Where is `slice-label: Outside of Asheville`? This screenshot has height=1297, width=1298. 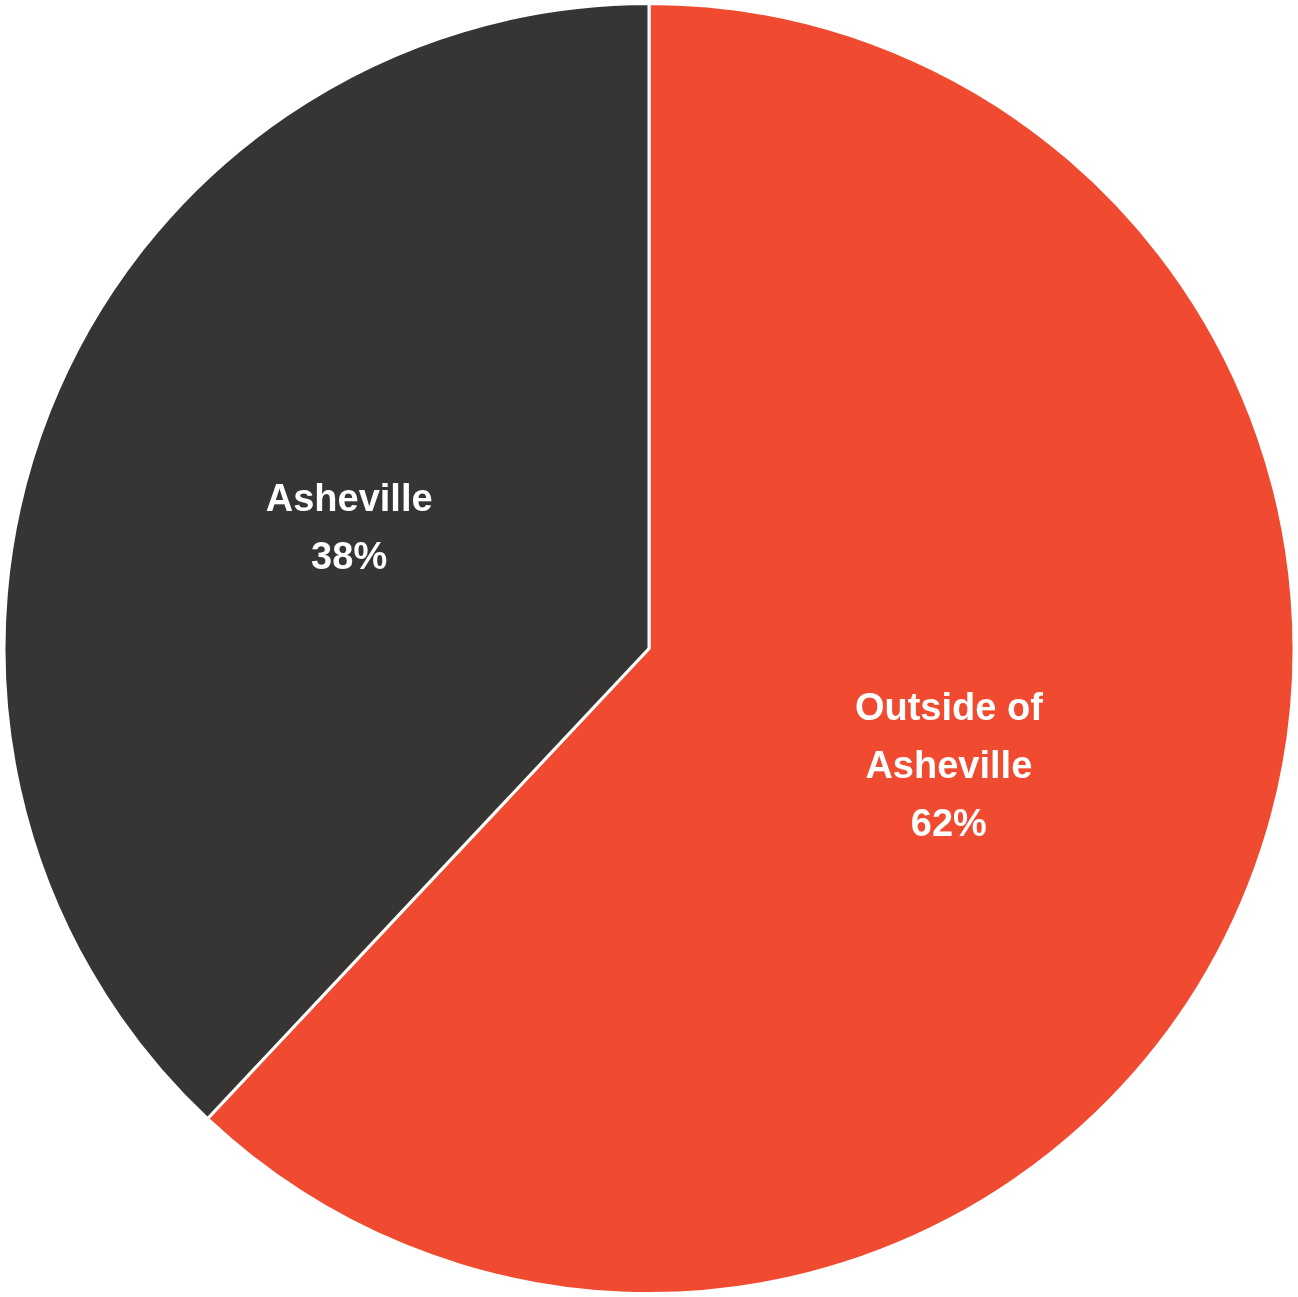 slice-label: Outside of Asheville is located at coordinates (949, 735).